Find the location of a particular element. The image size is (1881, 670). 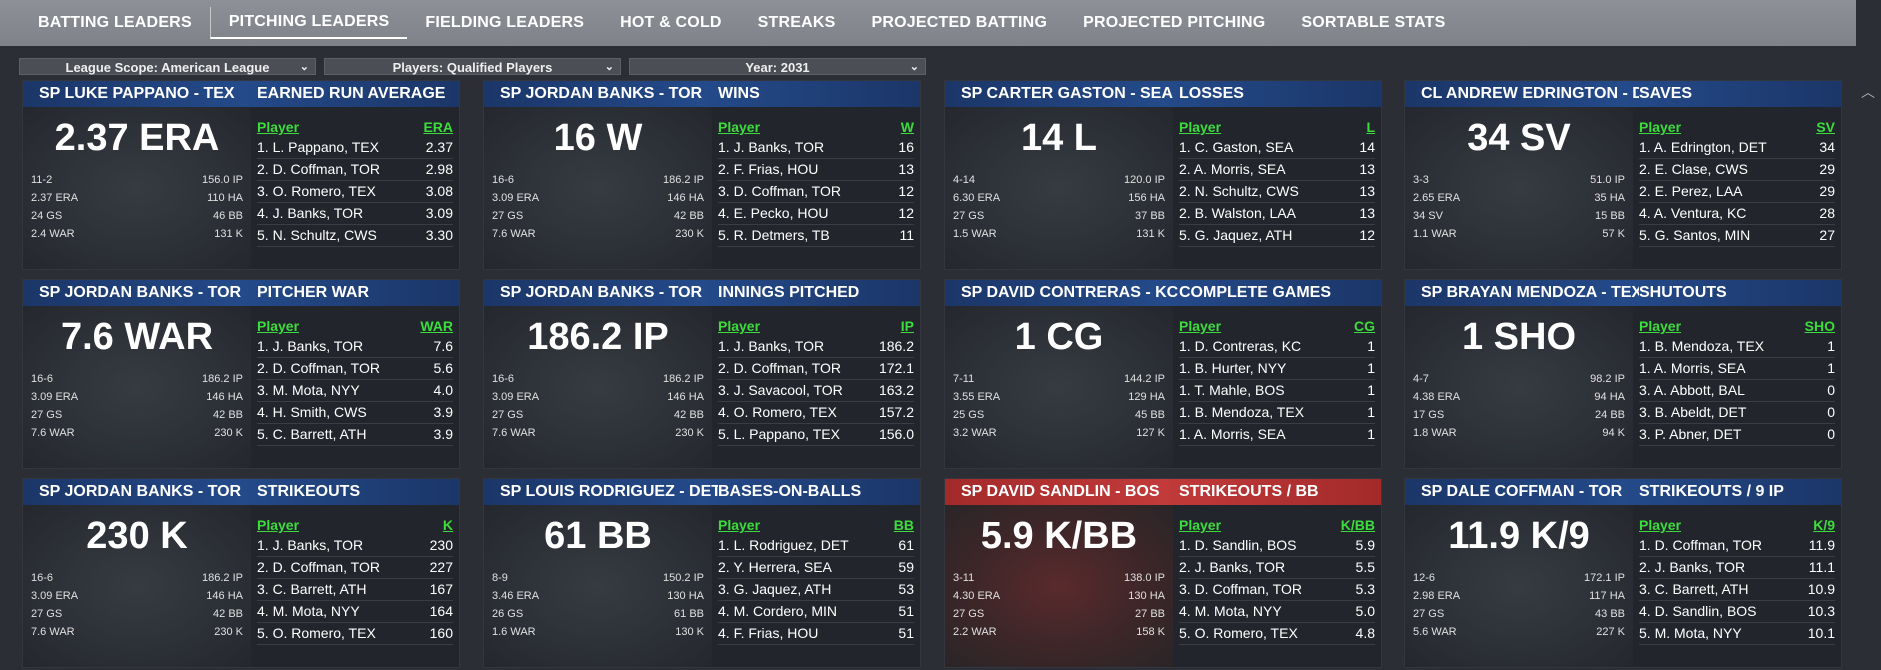

list-item: 5. N. Schultz, CWS 3.30 is located at coordinates (355, 236).